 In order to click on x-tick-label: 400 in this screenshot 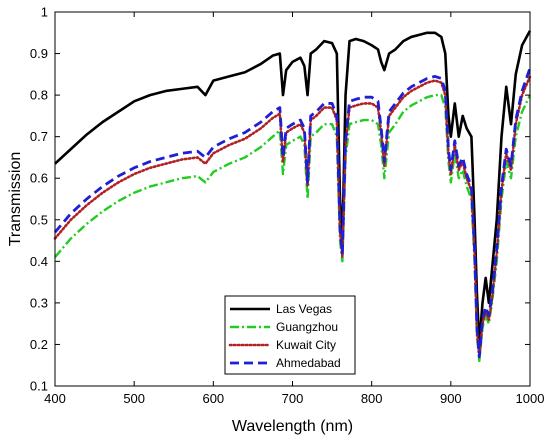, I will do `click(55, 398)`.